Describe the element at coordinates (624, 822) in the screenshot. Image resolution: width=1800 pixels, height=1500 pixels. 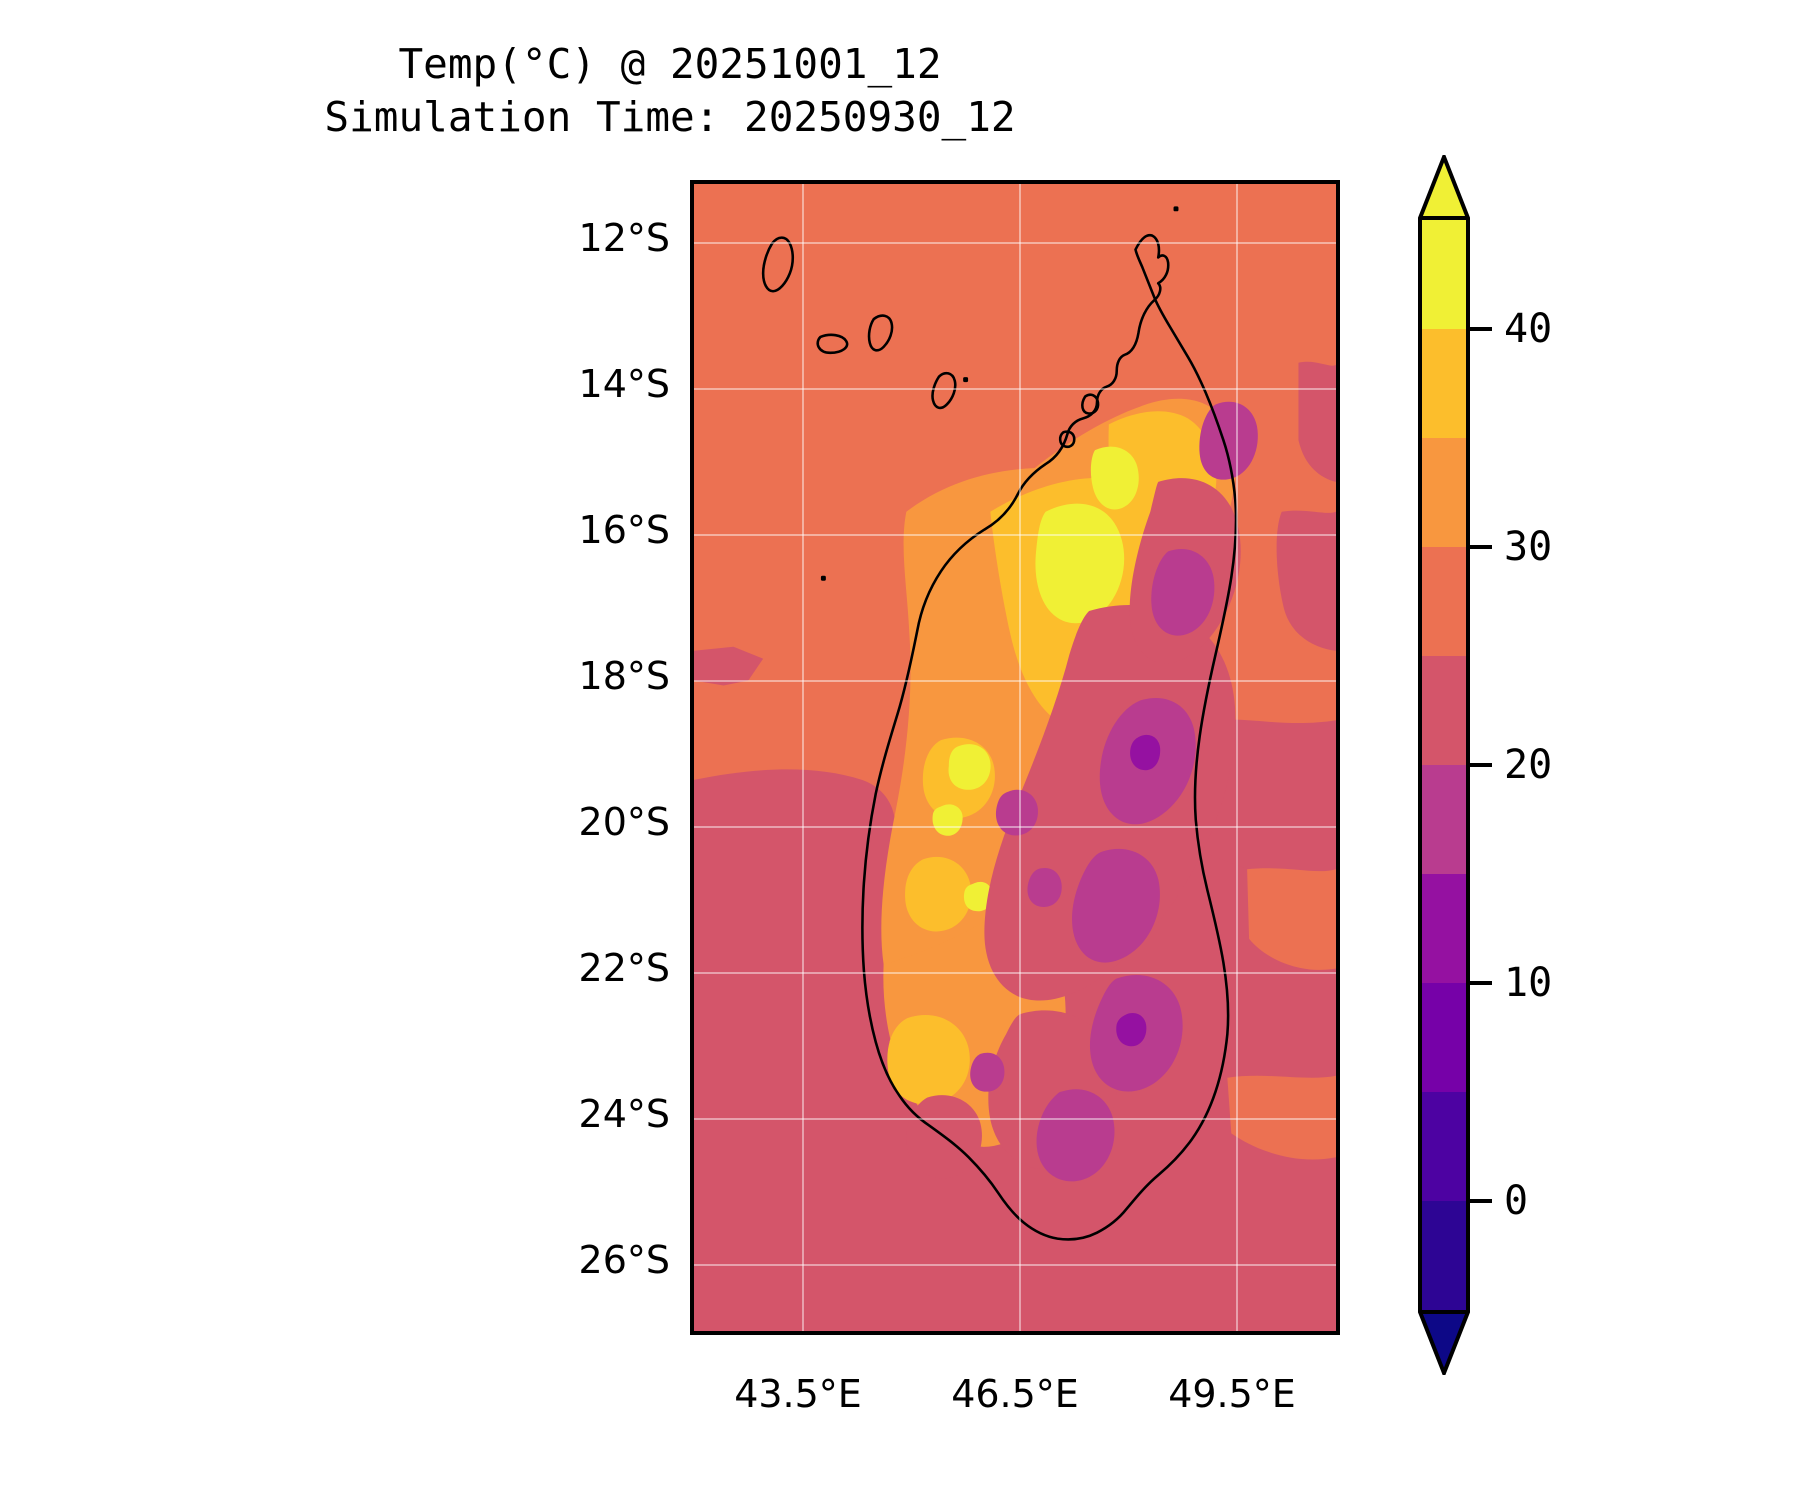
I see `y-tick-label-20S: 20°S` at that location.